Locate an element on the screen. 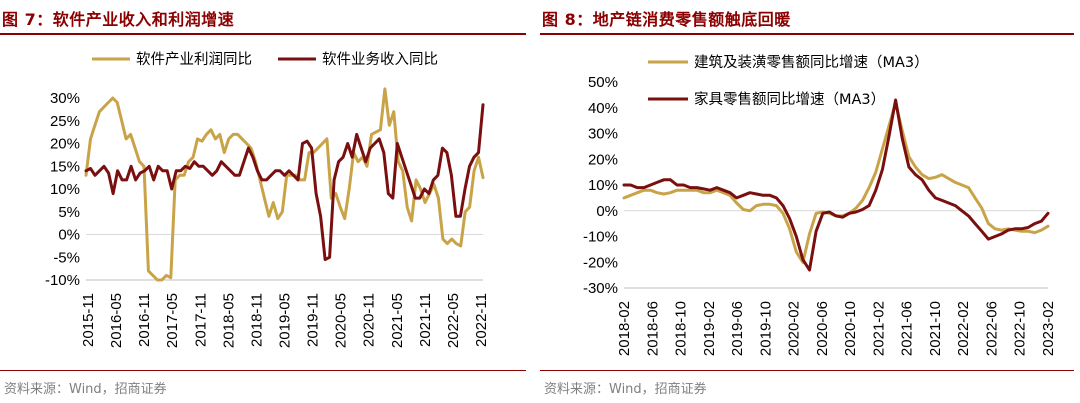 Image resolution: width=1080 pixels, height=403 pixels. x-tick-label: 2022-02 is located at coordinates (963, 328).